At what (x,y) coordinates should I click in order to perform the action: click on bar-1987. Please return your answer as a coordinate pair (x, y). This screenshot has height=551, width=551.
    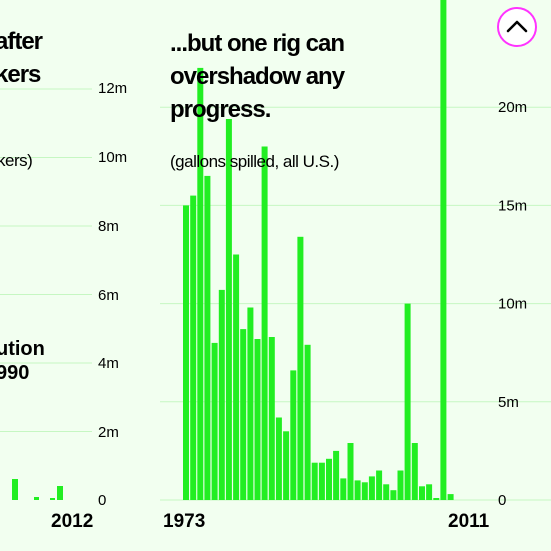
    Looking at the image, I should click on (286, 465).